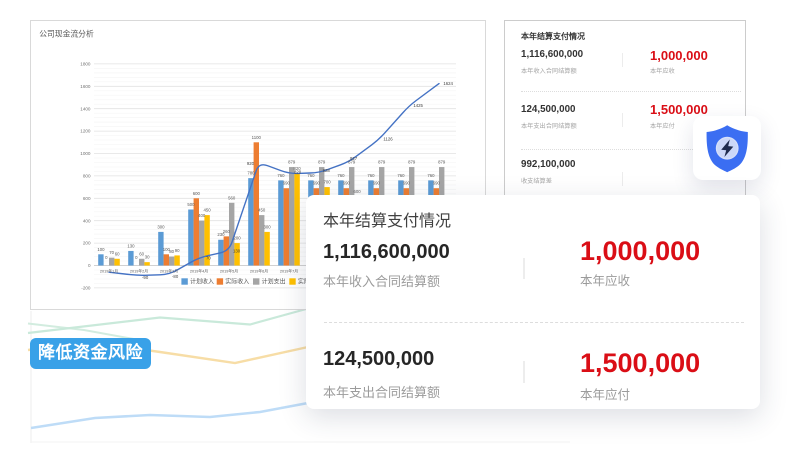 The width and height of the screenshot is (792, 459). Describe the element at coordinates (221, 234) in the screenshot. I see `svg-text: 230` at that location.